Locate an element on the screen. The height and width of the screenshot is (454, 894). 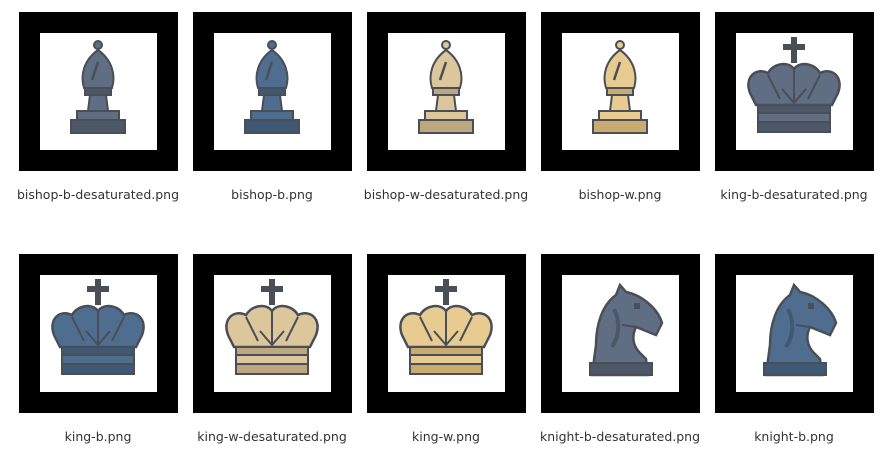
thumbnail-king-b is located at coordinates (98, 333).